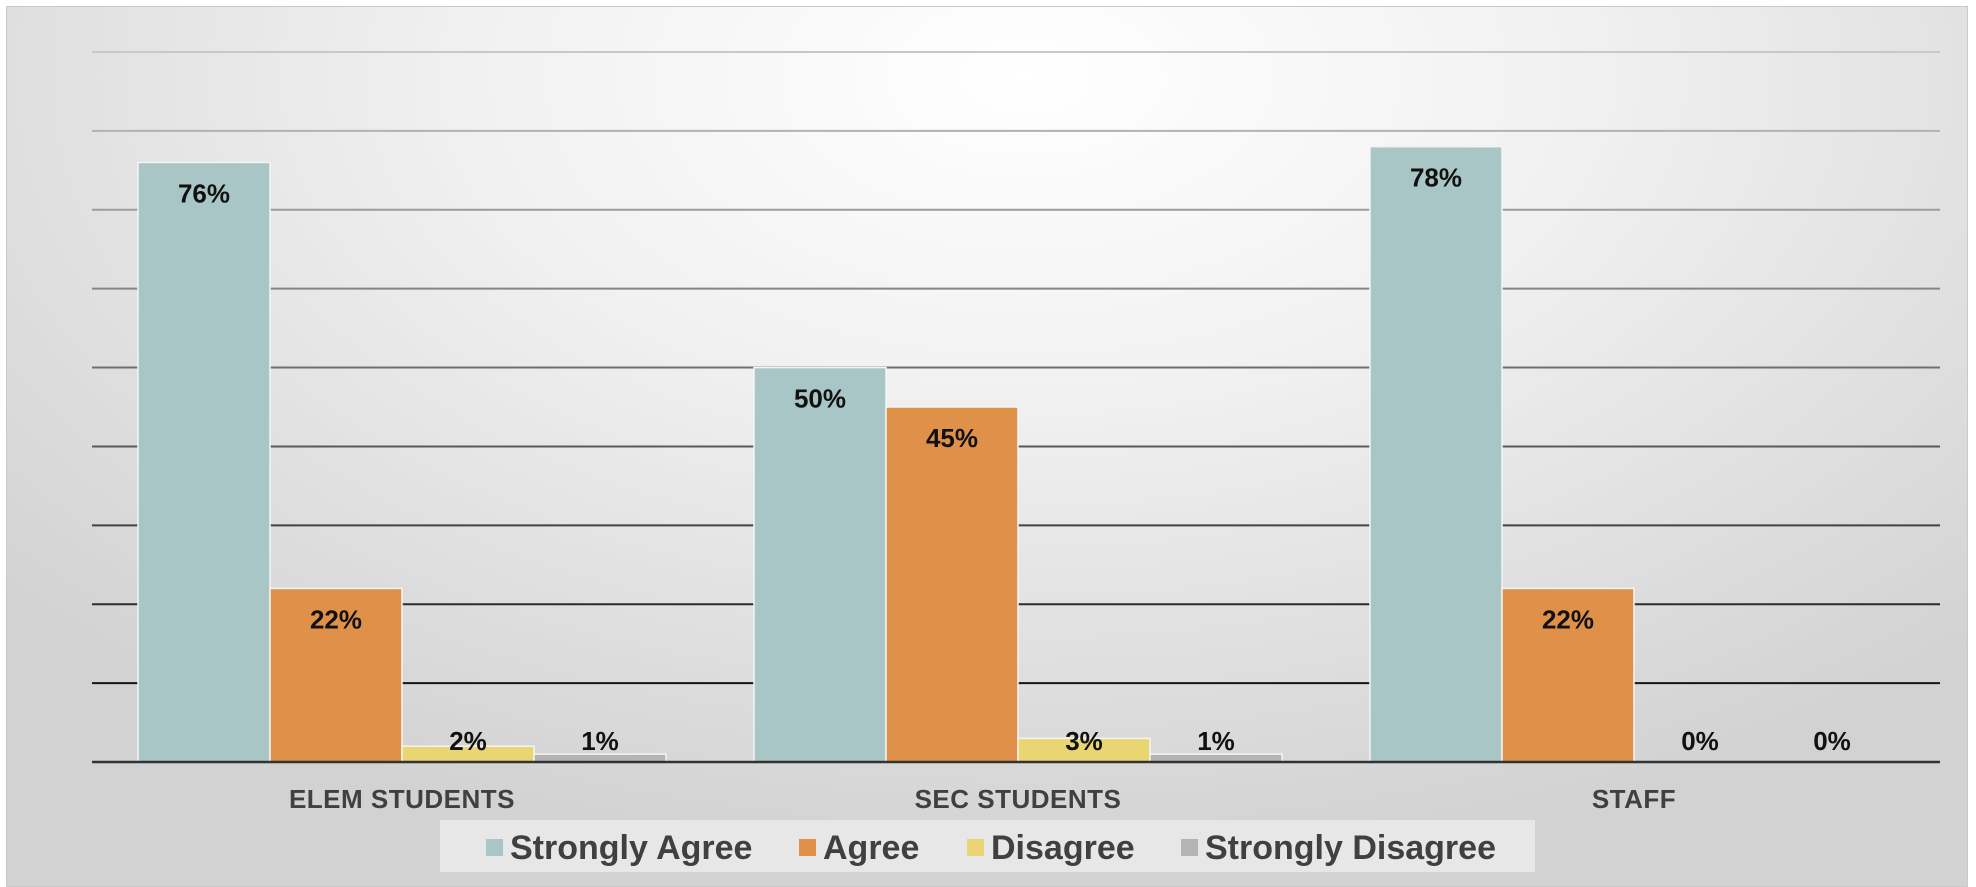  What do you see at coordinates (1189, 847) in the screenshot?
I see `legend-swatch-strongly-disagree` at bounding box center [1189, 847].